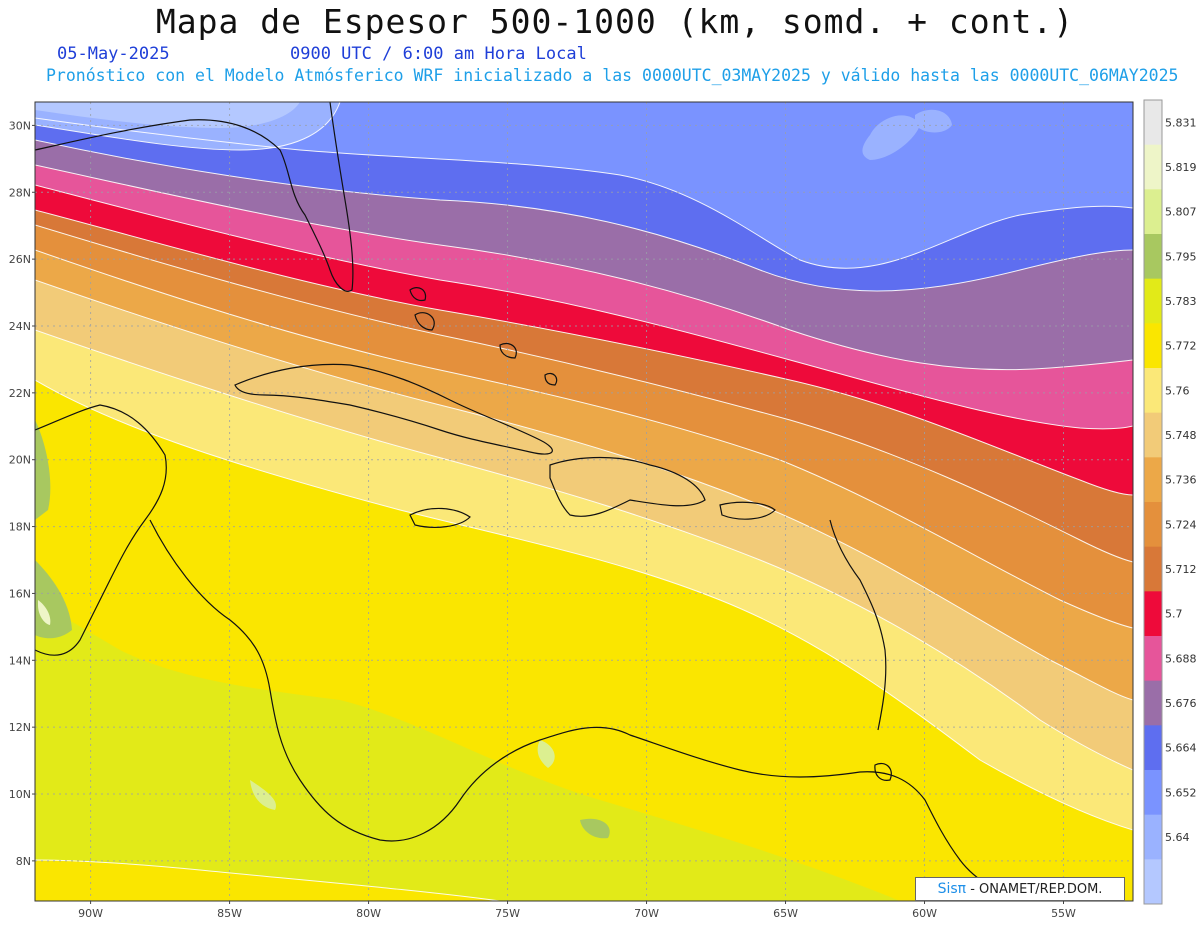  What do you see at coordinates (785, 913) in the screenshot?
I see `lon-tick-label: 65W` at bounding box center [785, 913].